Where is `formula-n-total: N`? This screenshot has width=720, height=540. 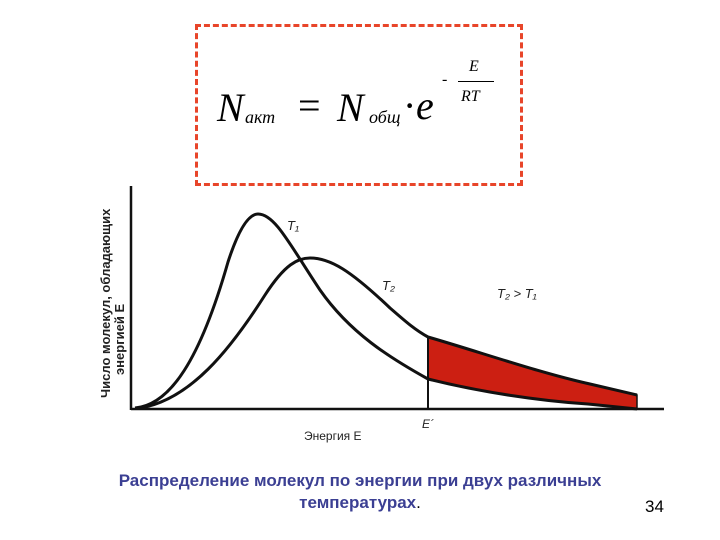
formula-n-total: N is located at coordinates (350, 107).